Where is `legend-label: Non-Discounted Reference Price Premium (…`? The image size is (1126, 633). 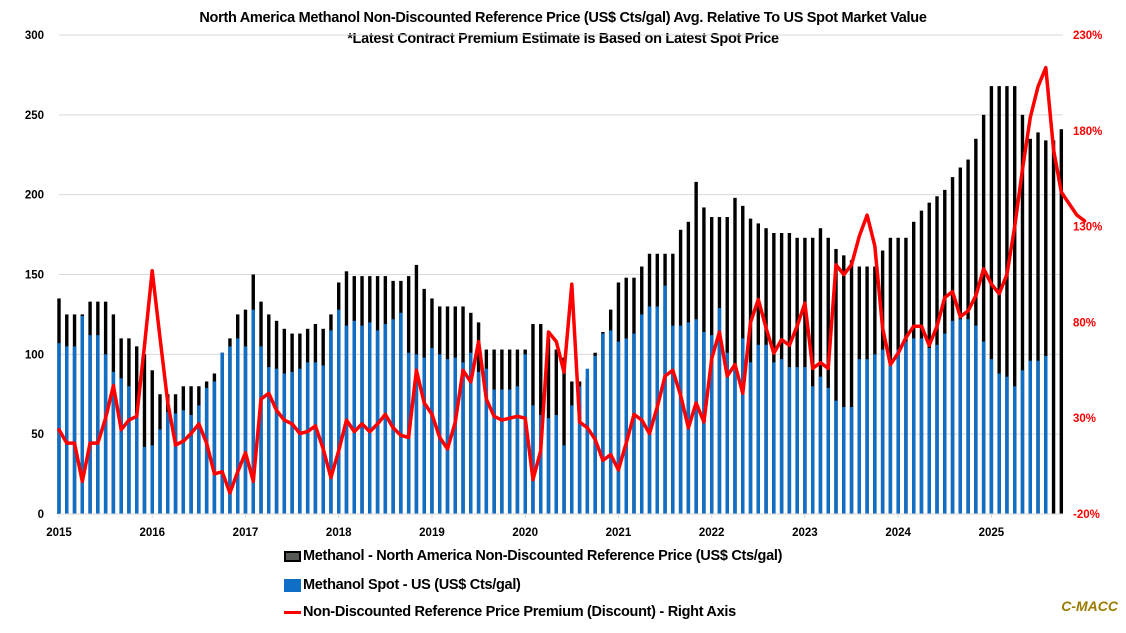 legend-label: Non-Discounted Reference Price Premium (… is located at coordinates (519, 612).